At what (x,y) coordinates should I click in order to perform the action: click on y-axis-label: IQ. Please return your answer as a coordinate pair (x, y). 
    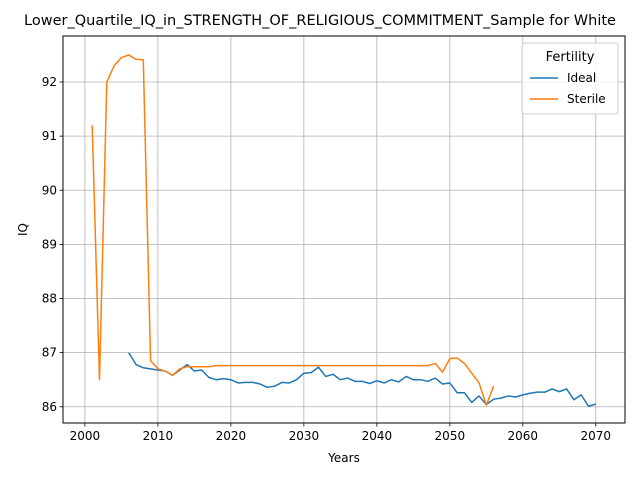
    Looking at the image, I should click on (23, 229).